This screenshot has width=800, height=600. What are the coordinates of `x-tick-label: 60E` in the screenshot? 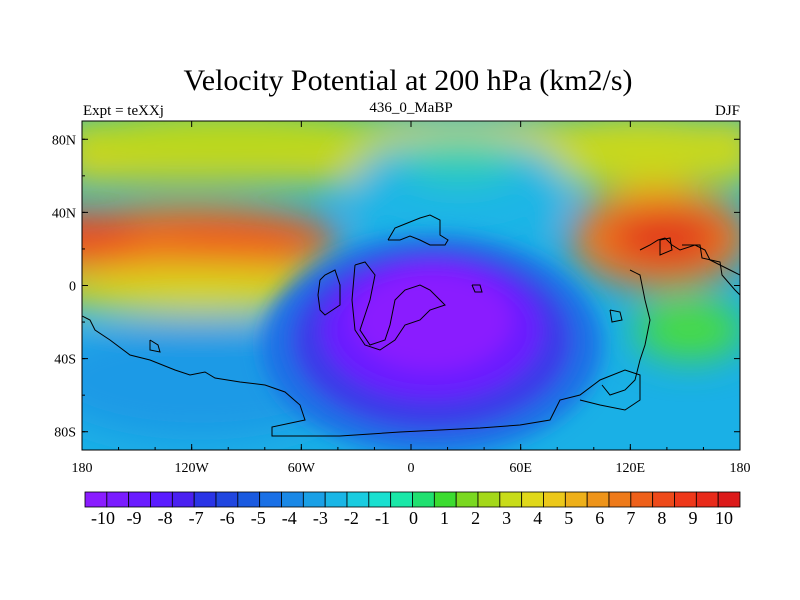 It's located at (520, 468).